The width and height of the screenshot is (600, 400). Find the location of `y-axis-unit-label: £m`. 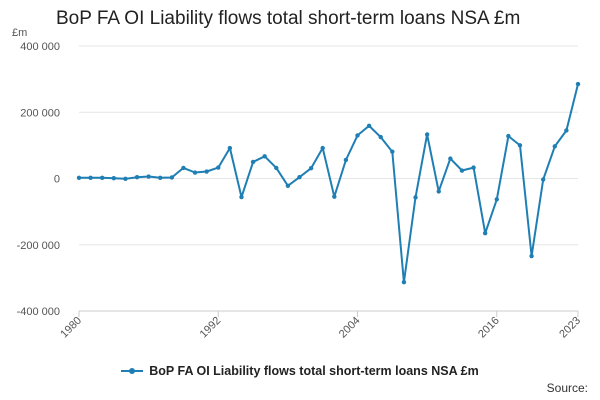

y-axis-unit-label: £m is located at coordinates (19, 33).